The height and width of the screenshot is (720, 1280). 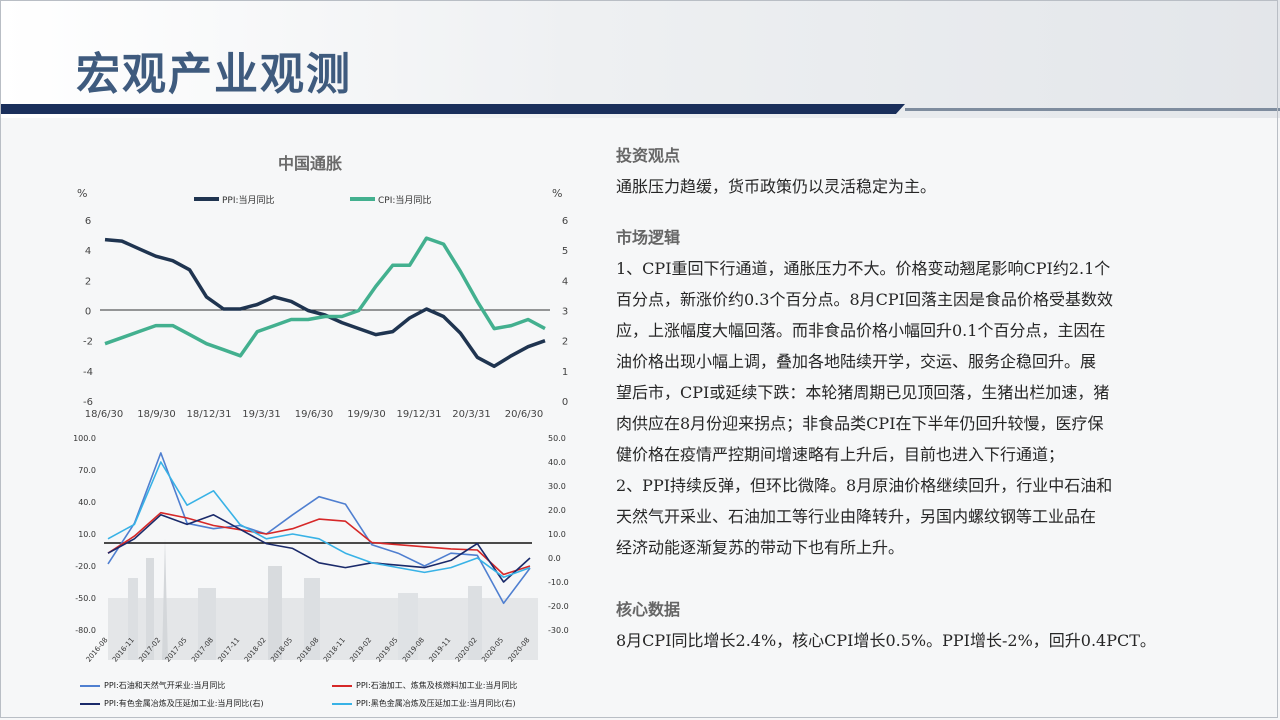 I want to click on chart1-left-tick: -4, so click(x=88, y=372).